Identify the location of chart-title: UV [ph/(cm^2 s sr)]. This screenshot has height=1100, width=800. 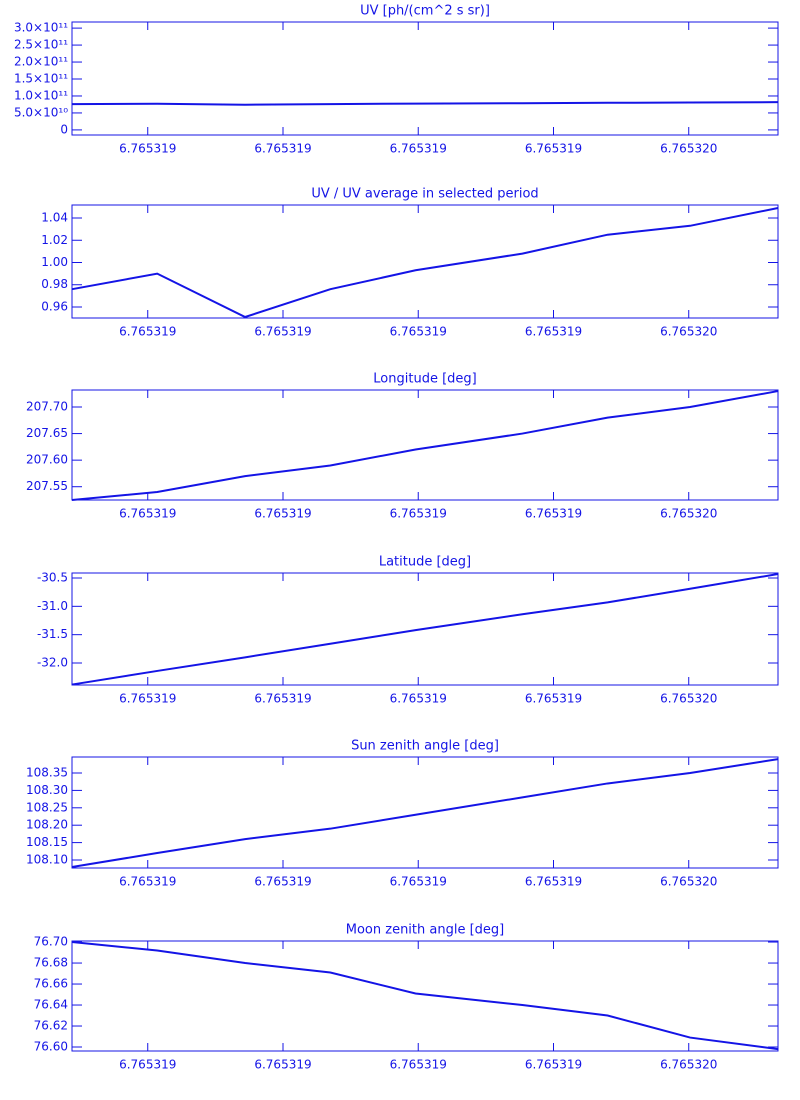
(425, 11).